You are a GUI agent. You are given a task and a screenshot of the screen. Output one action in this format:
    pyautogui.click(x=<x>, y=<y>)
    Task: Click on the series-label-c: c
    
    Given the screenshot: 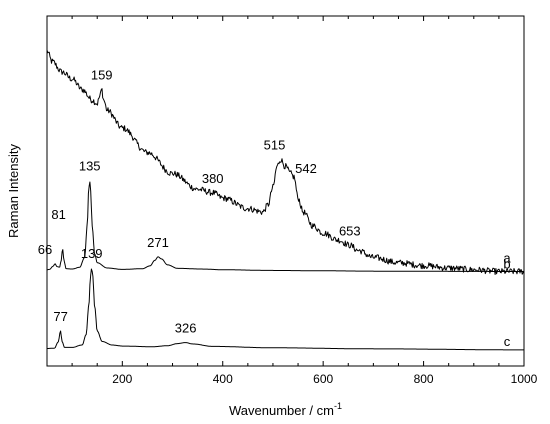 What is the action you would take?
    pyautogui.click(x=507, y=341)
    